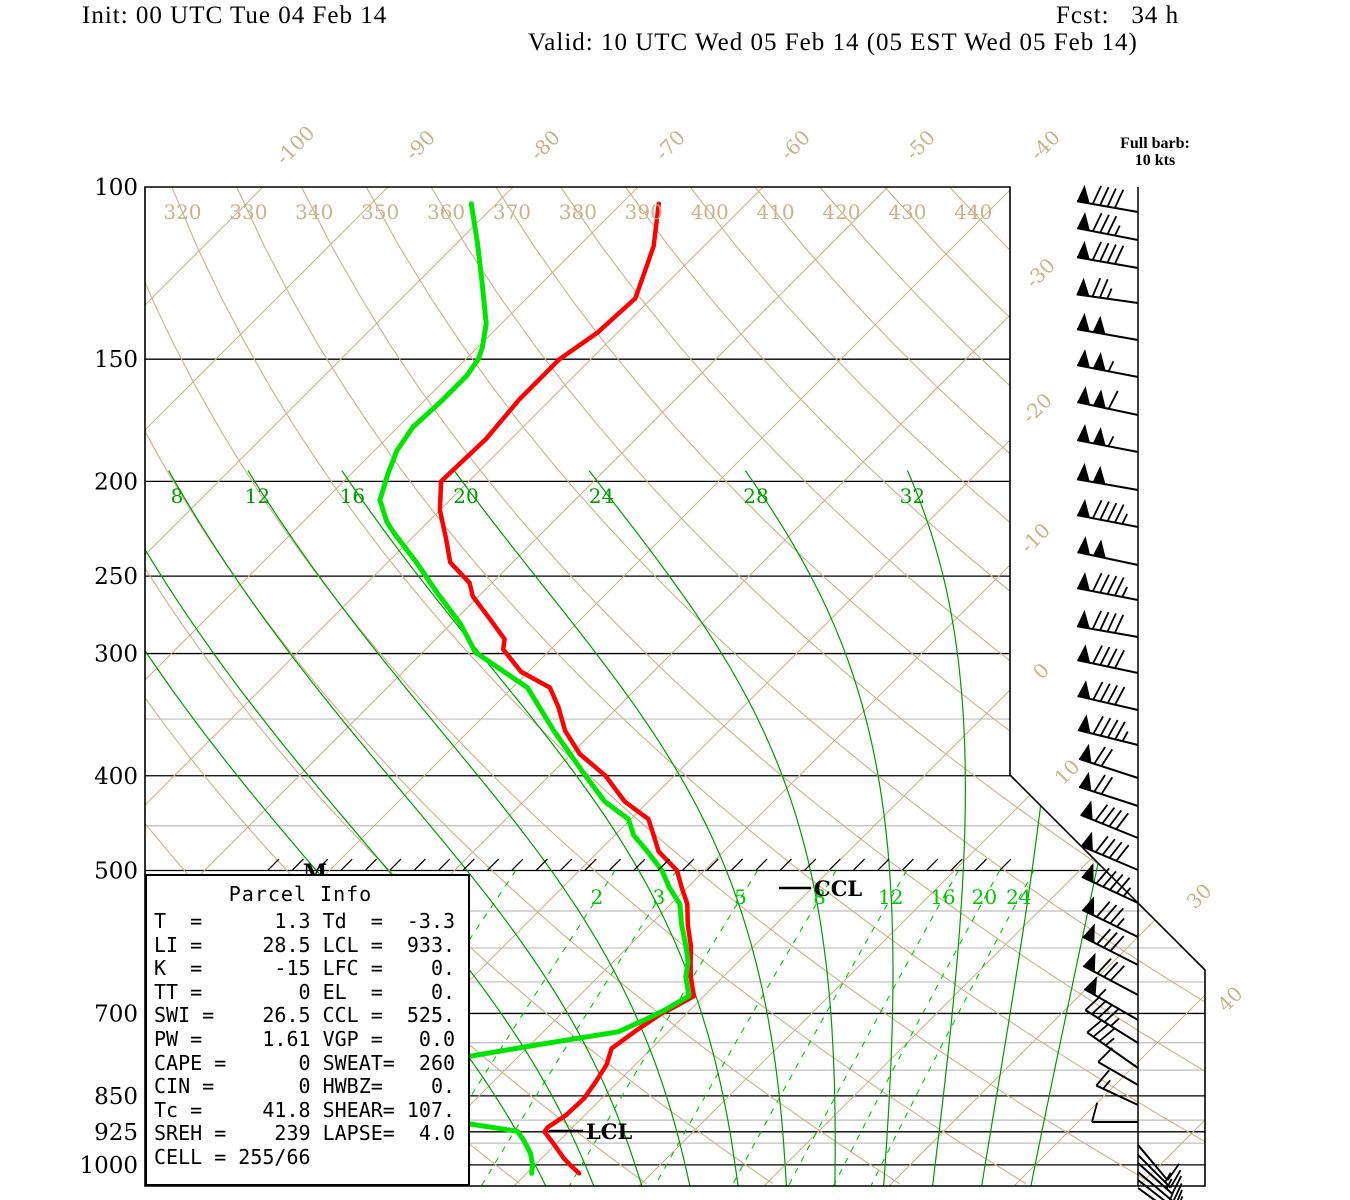  What do you see at coordinates (314, 212) in the screenshot?
I see `dry-adiabat-label: 340` at bounding box center [314, 212].